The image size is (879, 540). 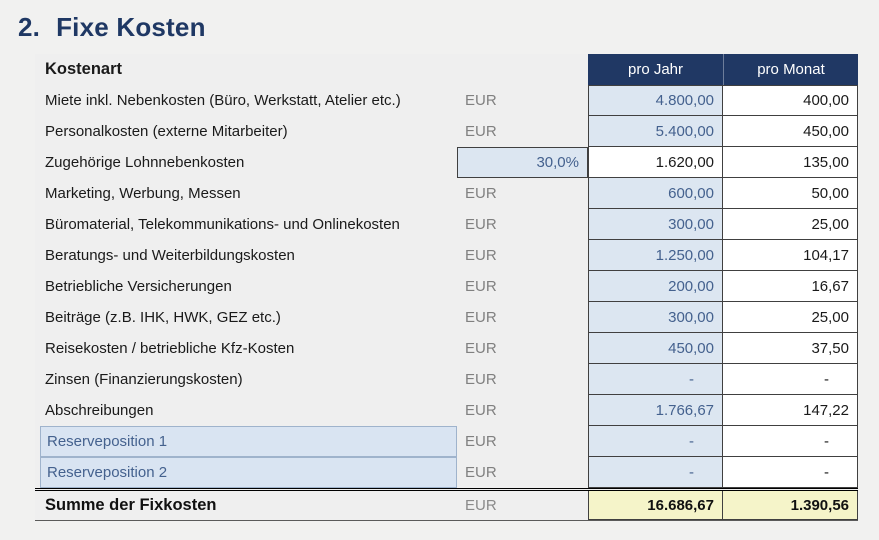 I want to click on row-pro-jahr-cell: 450,00, so click(x=655, y=348).